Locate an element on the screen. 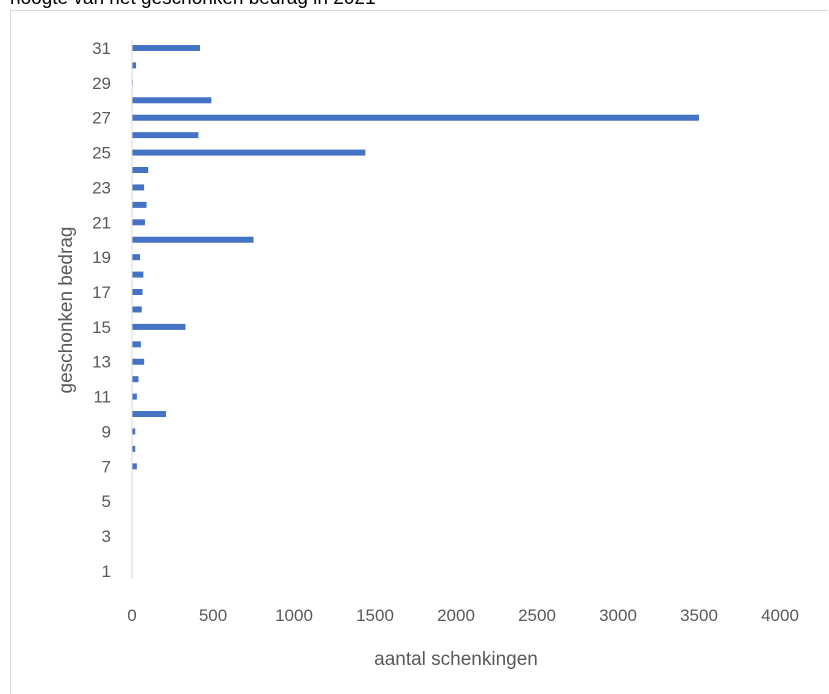 The height and width of the screenshot is (694, 829). x-tick-label: 3500 is located at coordinates (699, 615).